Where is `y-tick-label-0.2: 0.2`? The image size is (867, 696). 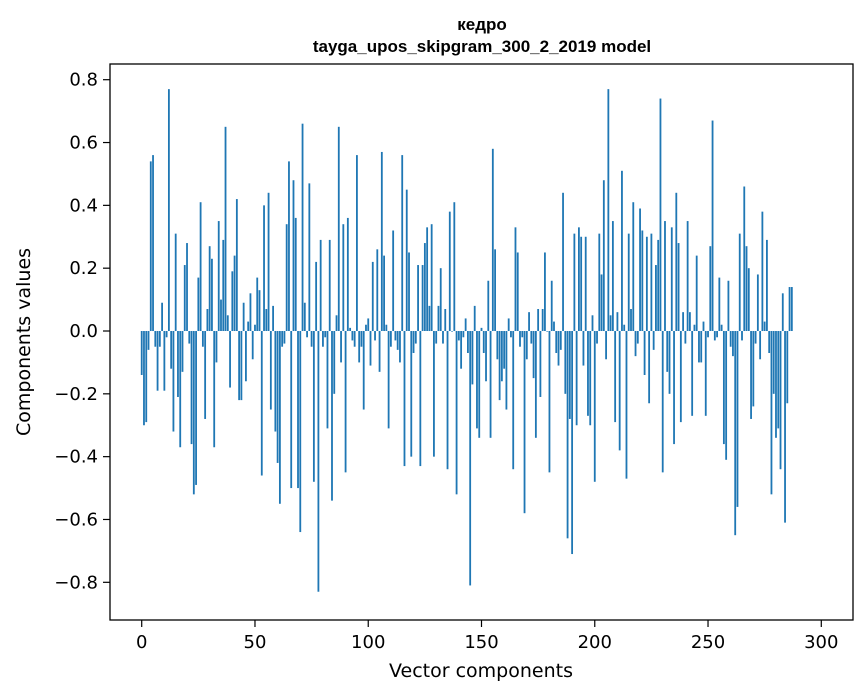 y-tick-label-0.2: 0.2 is located at coordinates (83, 268).